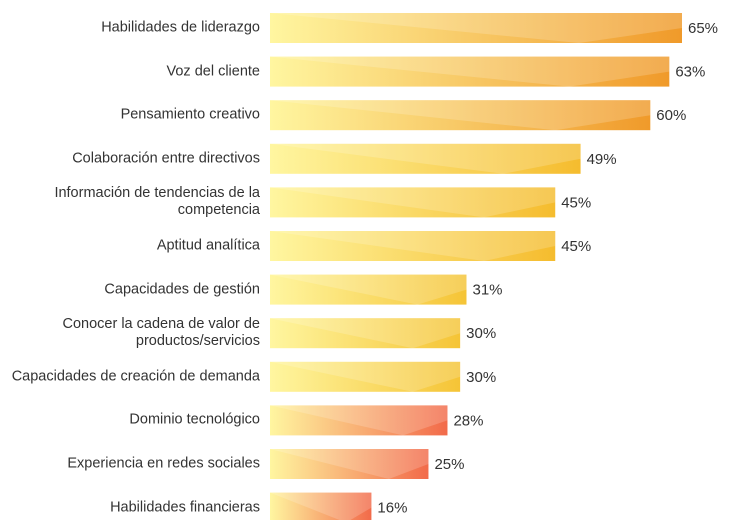 This screenshot has width=730, height=520. Describe the element at coordinates (185, 507) in the screenshot. I see `category-label: Habilidades financieras` at that location.